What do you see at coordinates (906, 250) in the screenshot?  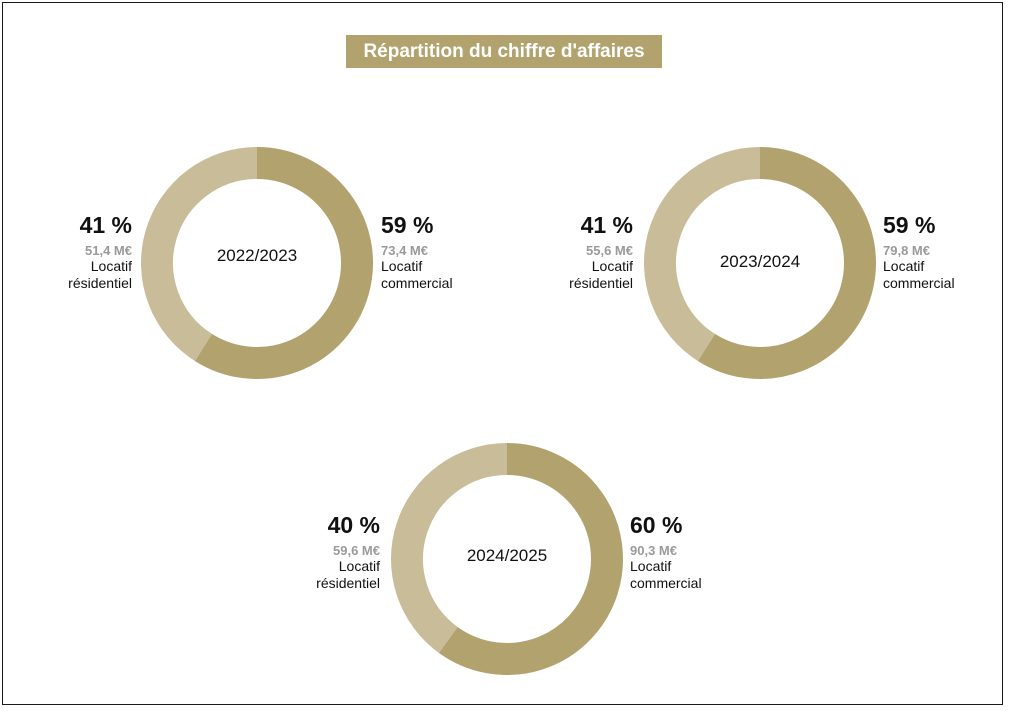 I see `commercial-amount: 79,8 M€` at bounding box center [906, 250].